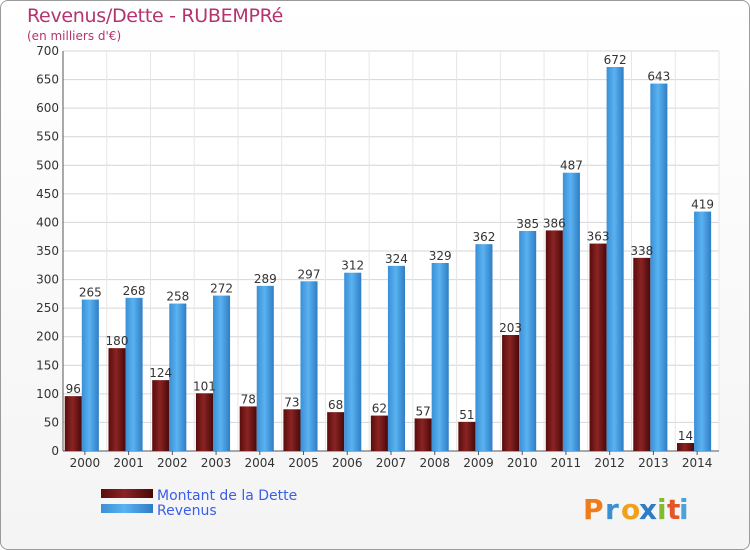  I want to click on data-label: 268, so click(134, 291).